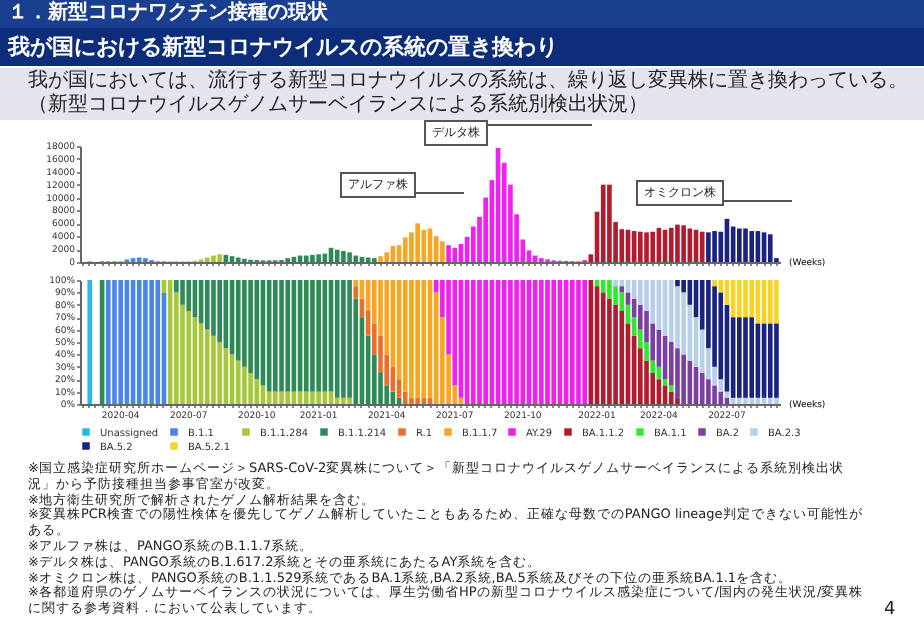  Describe the element at coordinates (462, 47) in the screenshot. I see `chart-title: 我が国における新型コロナウイルスの系統の置き換わり` at that location.